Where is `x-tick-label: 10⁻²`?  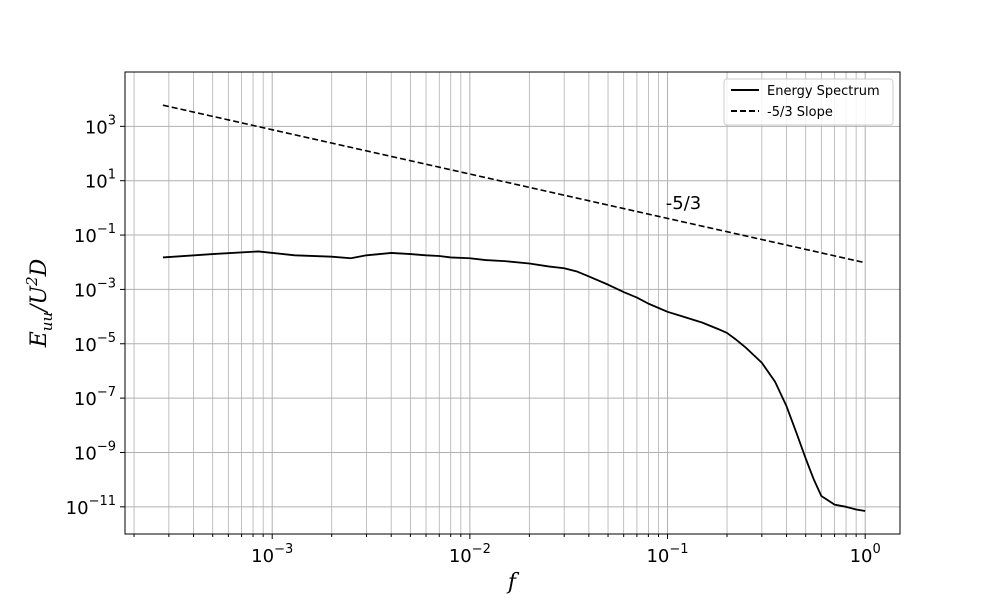 x-tick-label: 10⁻² is located at coordinates (470, 554).